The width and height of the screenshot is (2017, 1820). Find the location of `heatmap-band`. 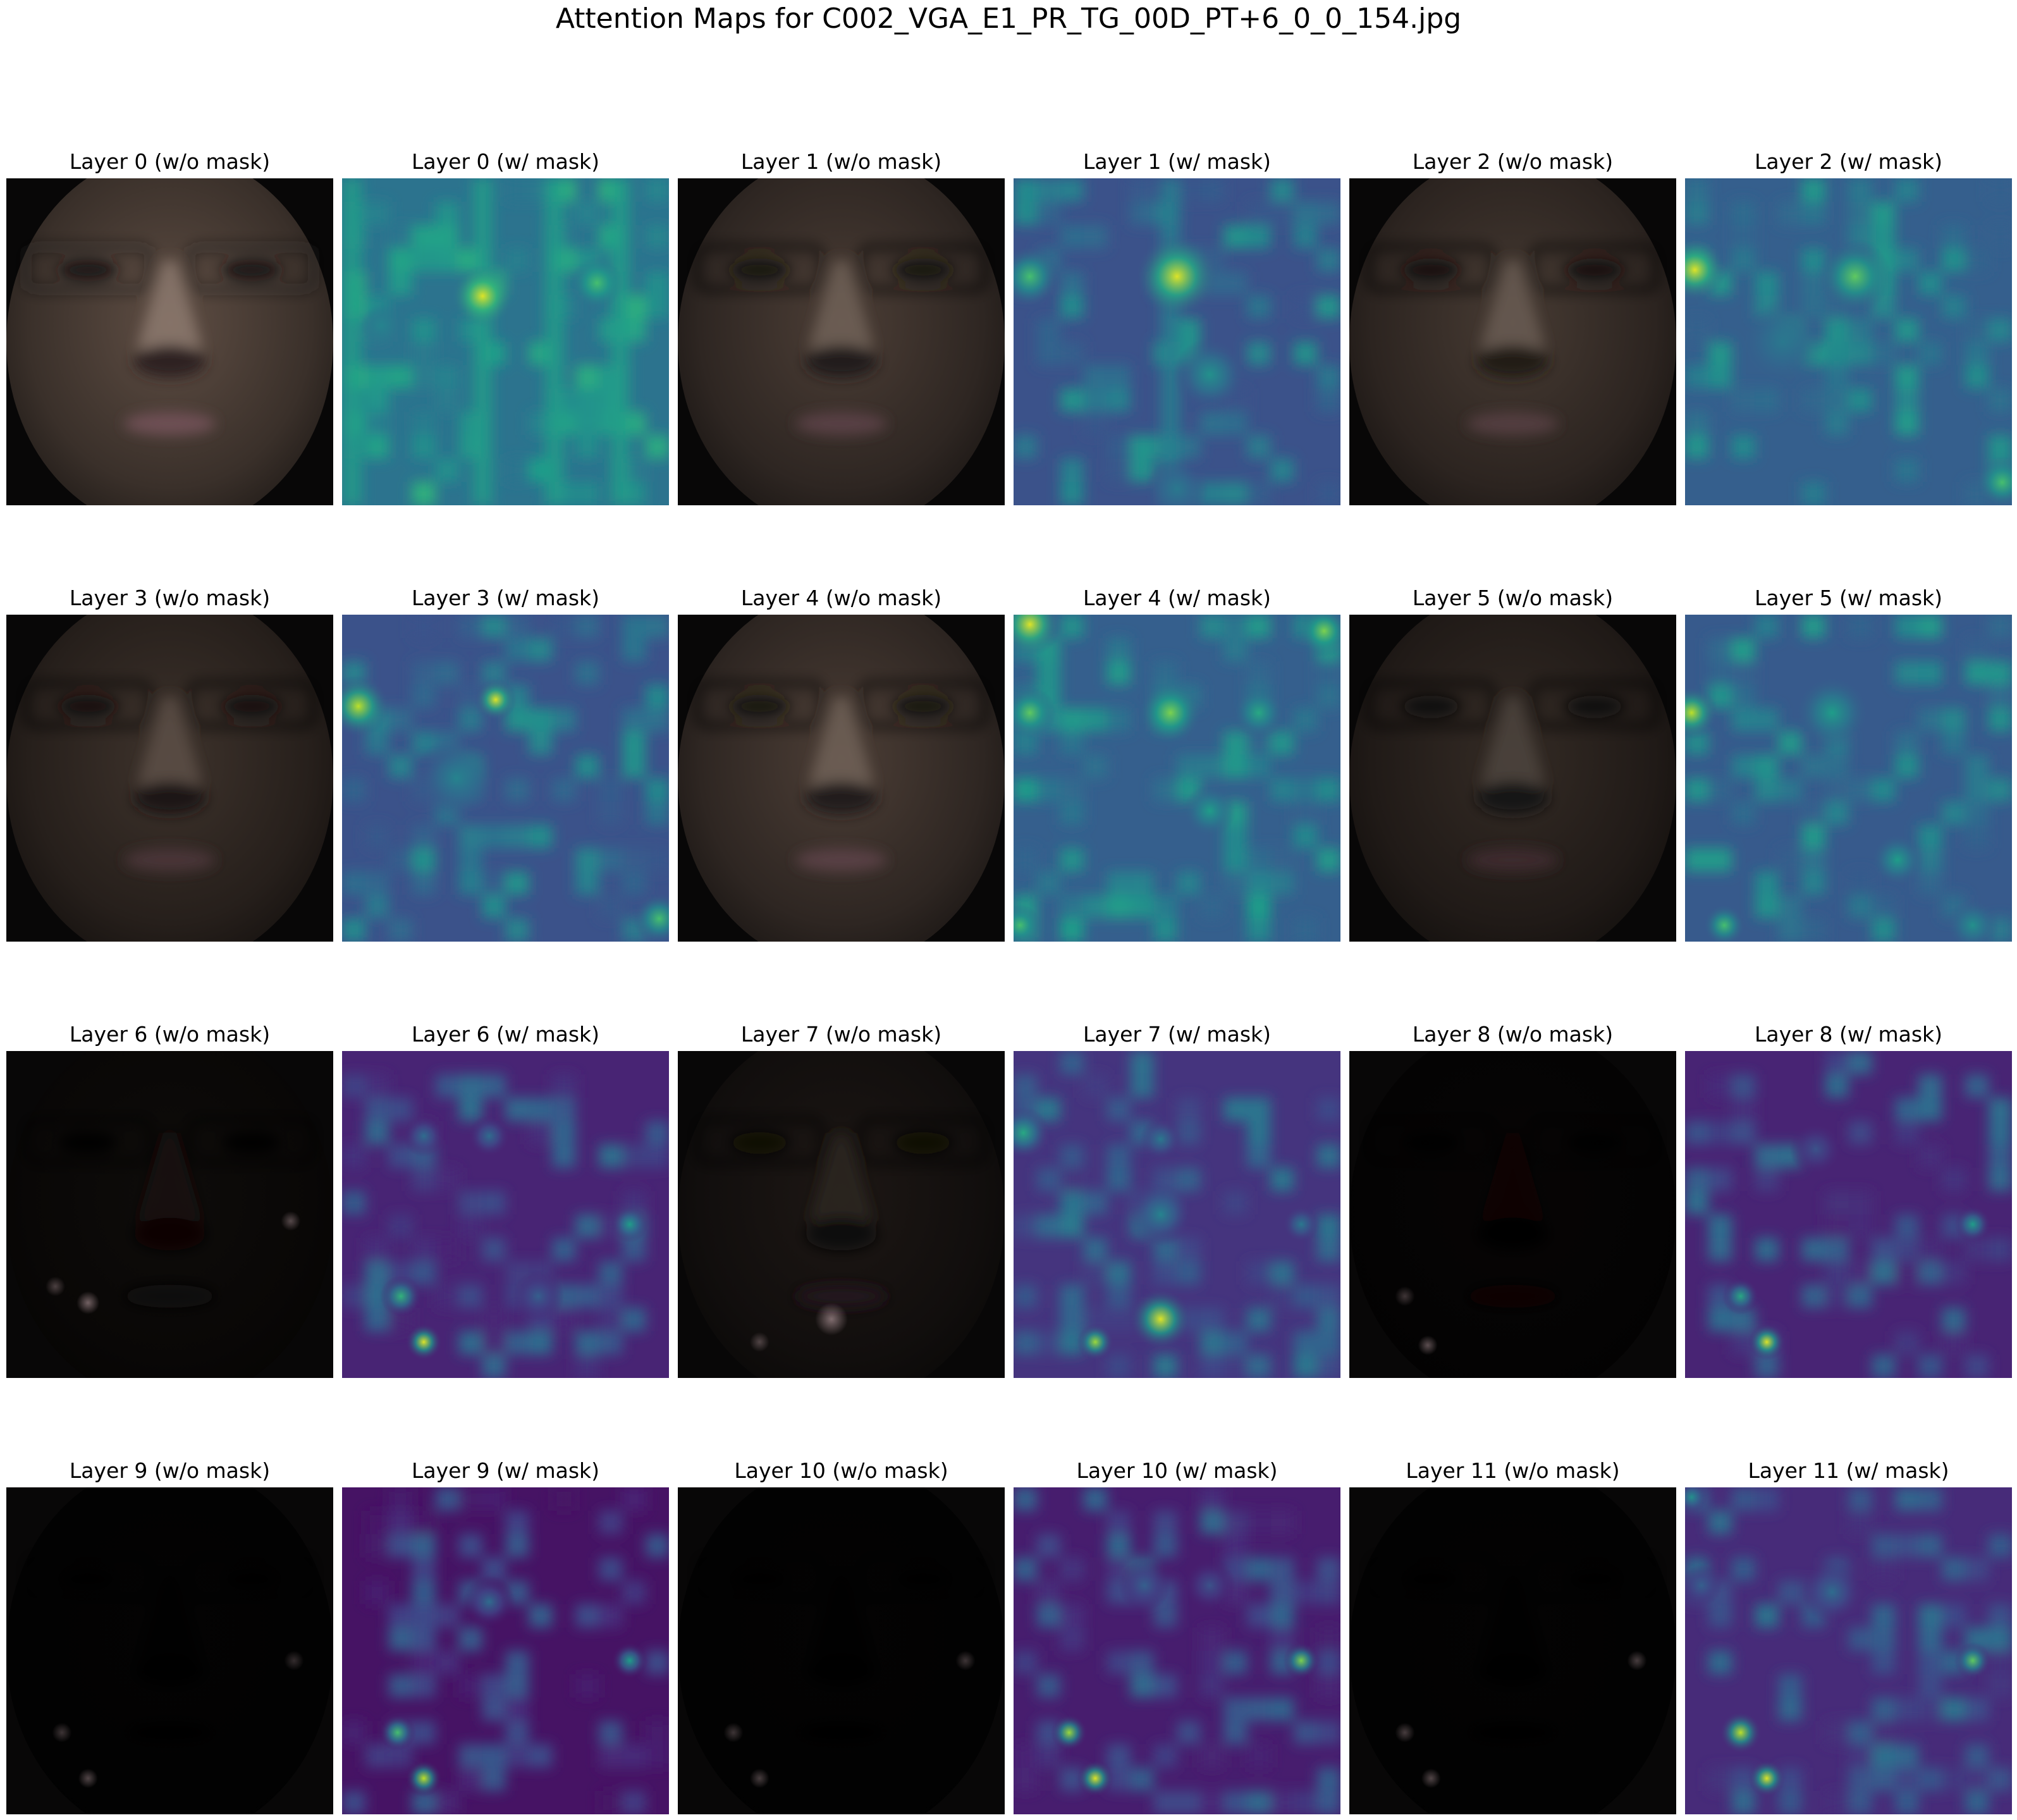

heatmap-band is located at coordinates (554, 341).